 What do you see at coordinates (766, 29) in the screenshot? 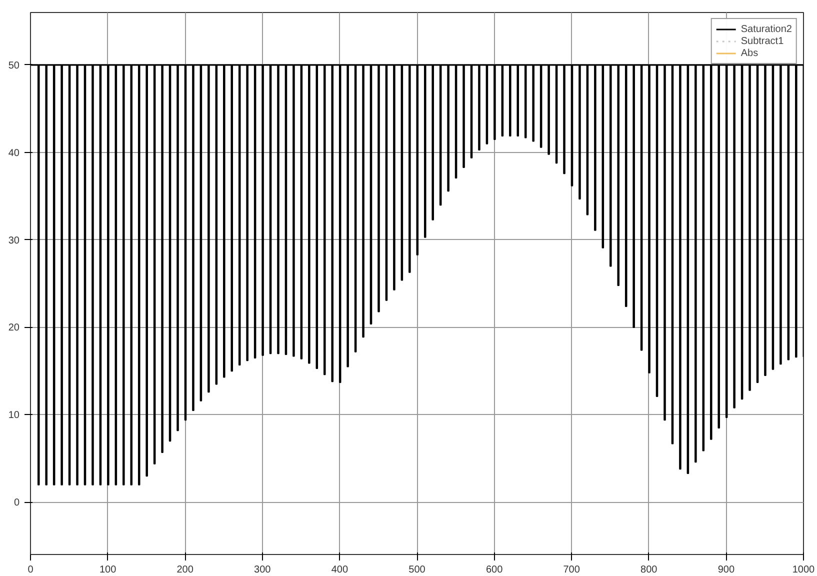
I see `legend-label: Saturation2` at bounding box center [766, 29].